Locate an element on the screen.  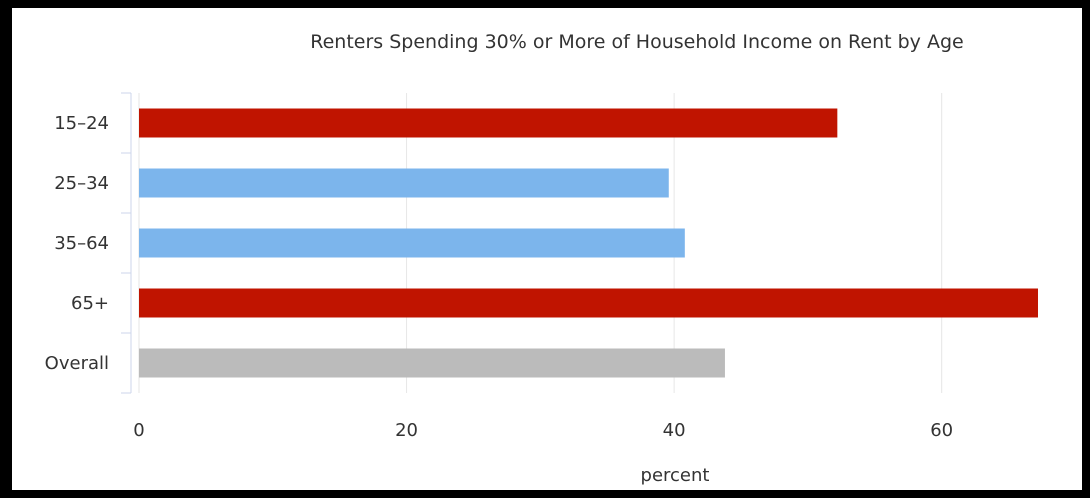
x-tick-label: 60 is located at coordinates (941, 430).